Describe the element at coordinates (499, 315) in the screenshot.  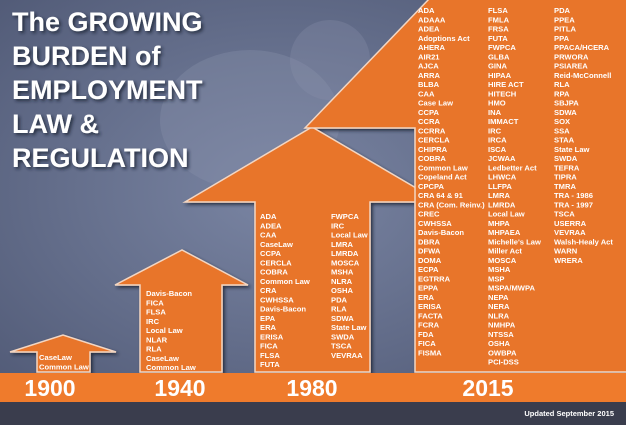
I see `law-item: NLRA` at that location.